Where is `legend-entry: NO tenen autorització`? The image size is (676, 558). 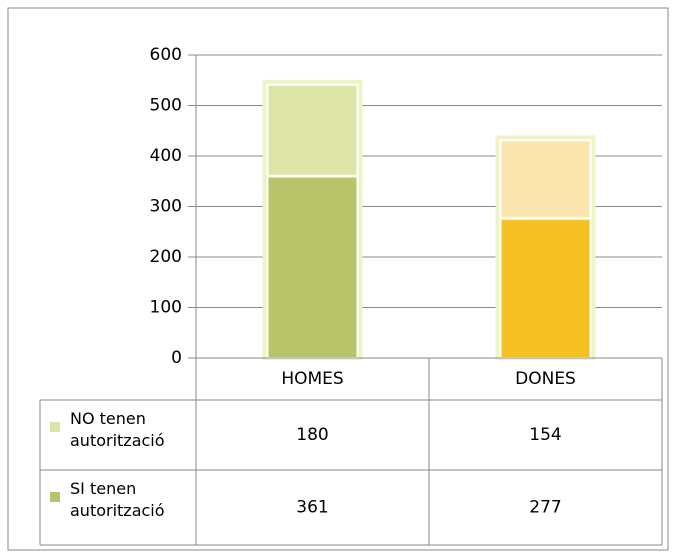
legend-entry: NO tenen autorització is located at coordinates (117, 429).